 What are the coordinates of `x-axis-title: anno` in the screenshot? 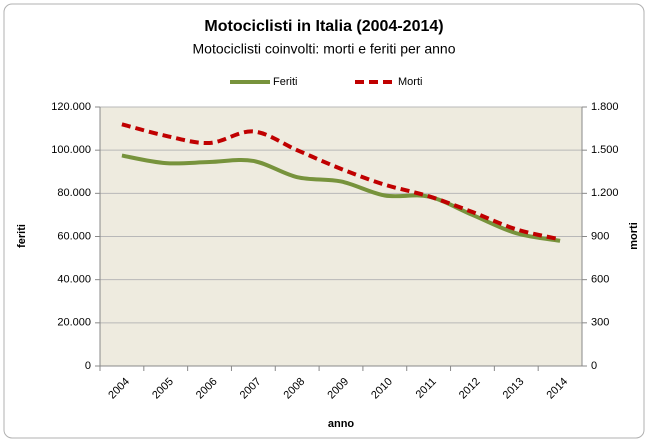 It's located at (341, 424).